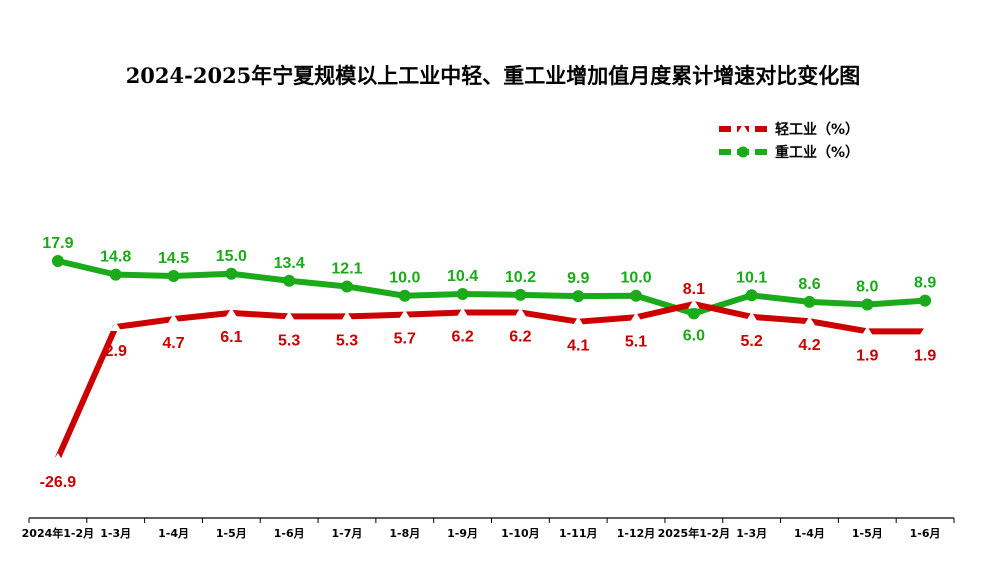  What do you see at coordinates (809, 345) in the screenshot?
I see `data-label: 4.2` at bounding box center [809, 345].